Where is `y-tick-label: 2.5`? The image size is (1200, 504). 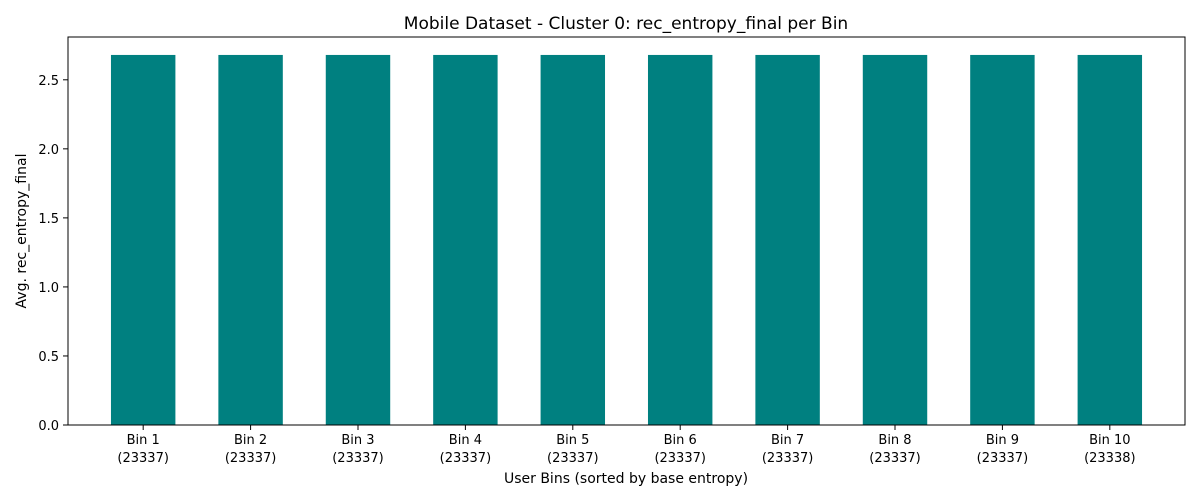 y-tick-label: 2.5 is located at coordinates (48, 81).